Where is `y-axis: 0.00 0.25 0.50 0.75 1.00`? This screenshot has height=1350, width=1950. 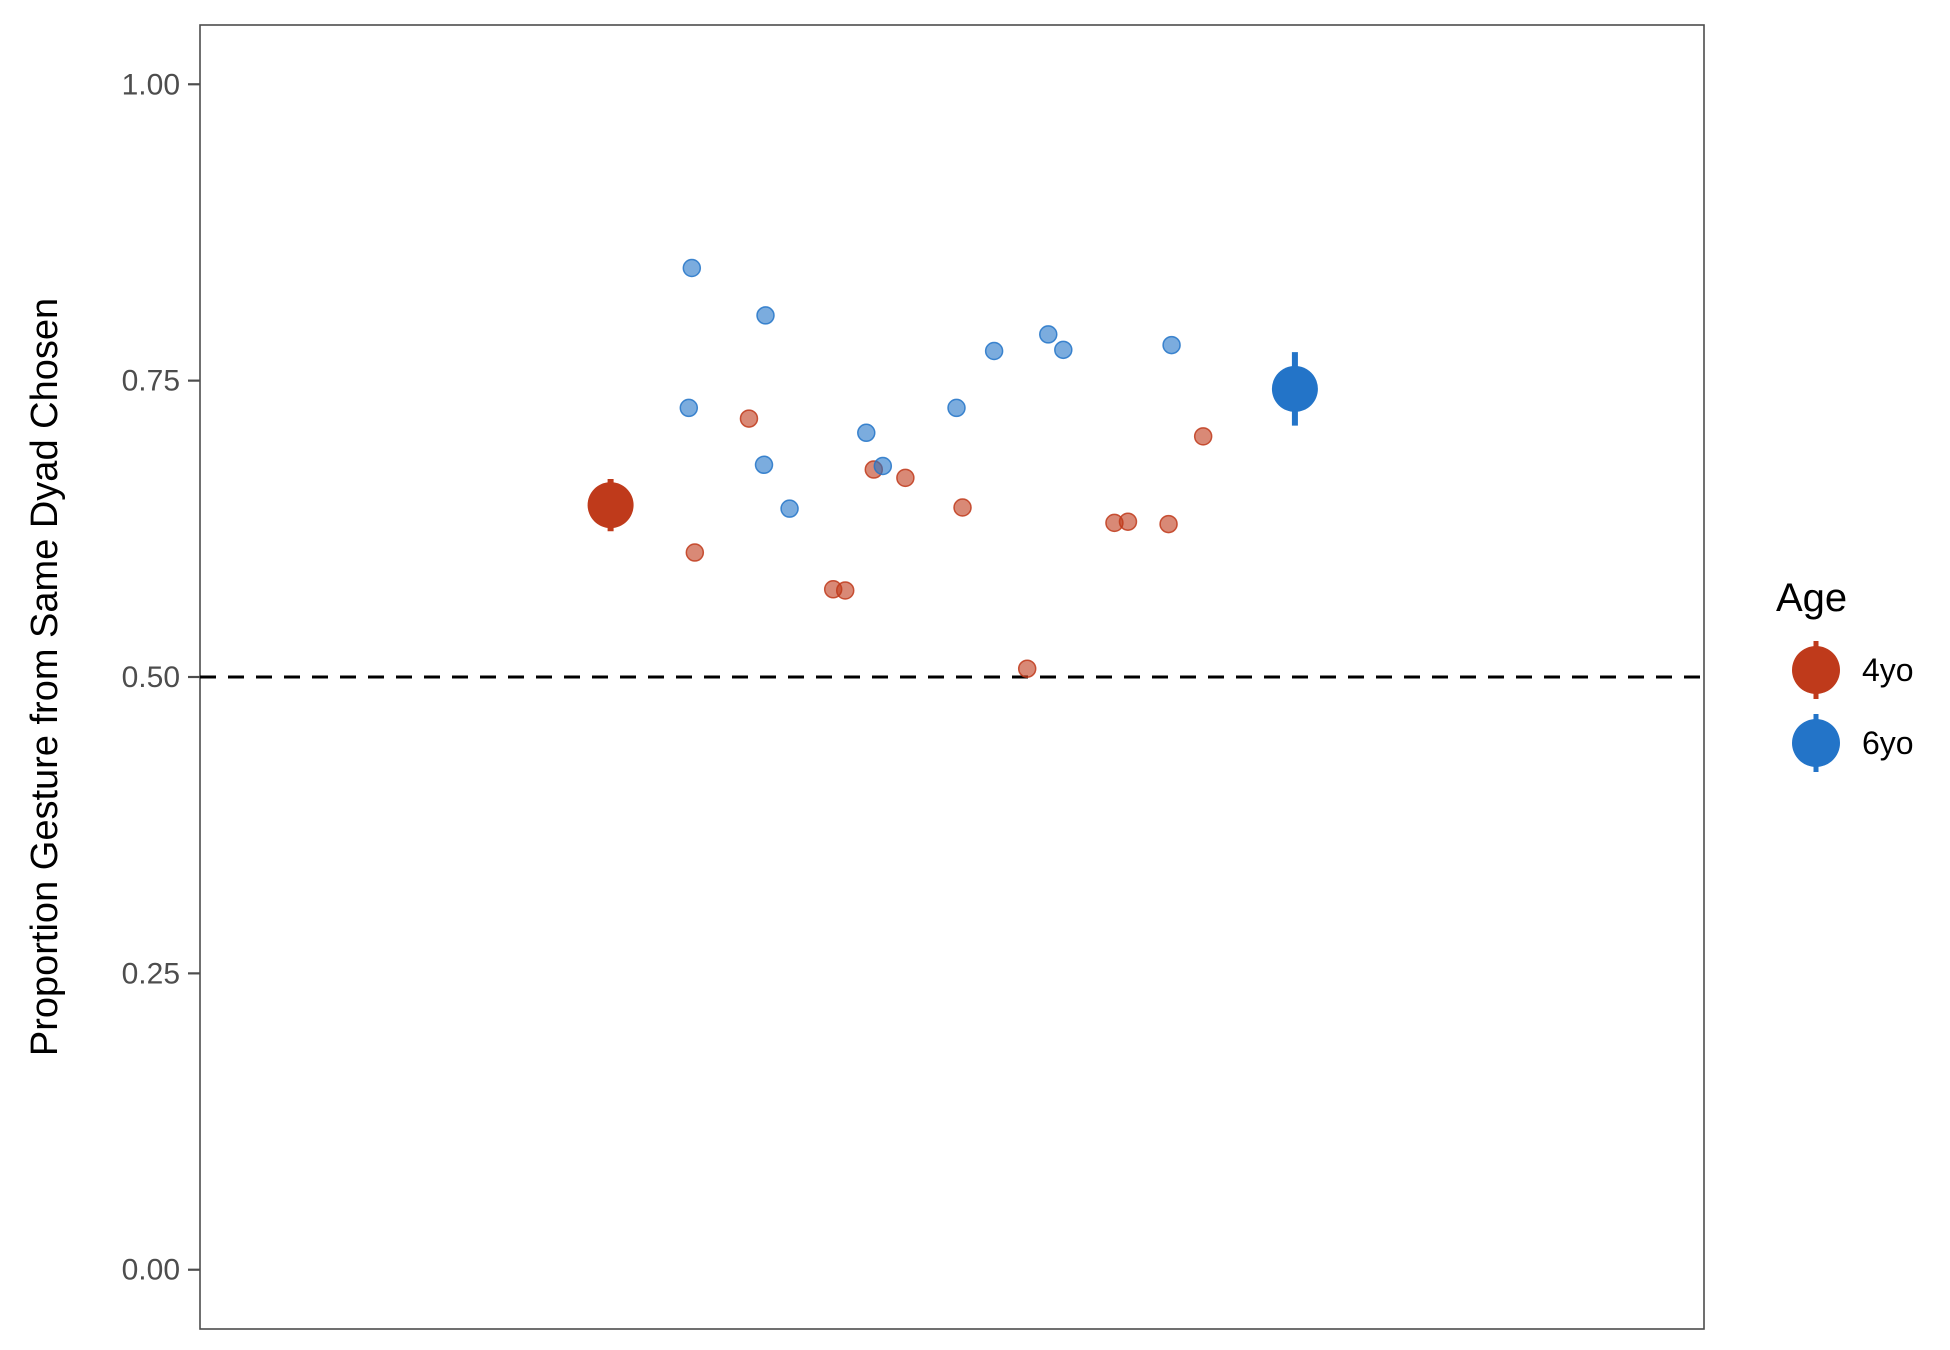
y-axis: 0.00 0.25 0.50 0.75 1.00 is located at coordinates (161, 677).